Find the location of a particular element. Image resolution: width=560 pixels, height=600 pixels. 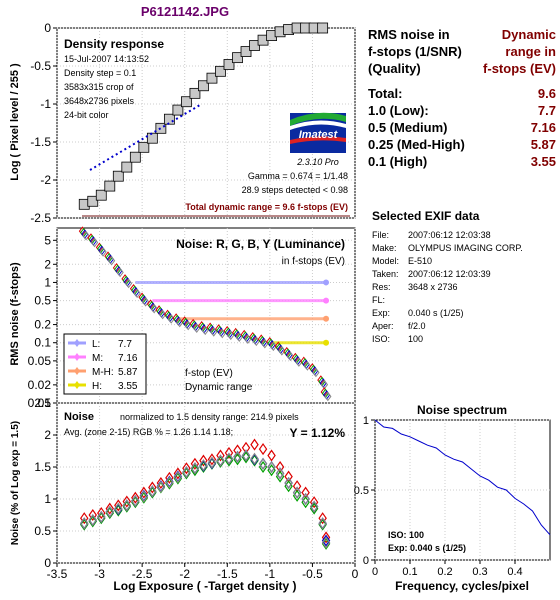

rms-ytick-label: 0.2 is located at coordinates (42, 325).